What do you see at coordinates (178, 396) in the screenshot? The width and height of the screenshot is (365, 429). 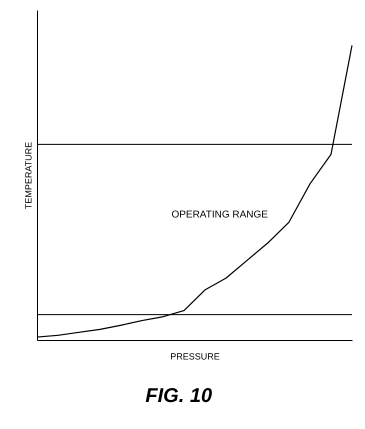 I see `caption: FIG. 10` at bounding box center [178, 396].